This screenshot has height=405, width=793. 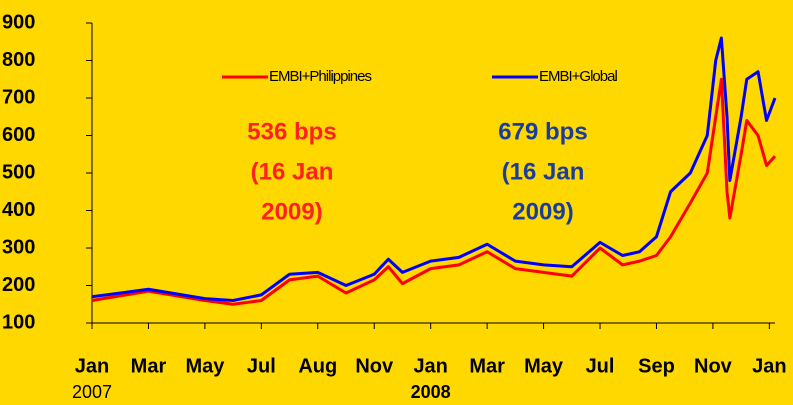 What do you see at coordinates (578, 76) in the screenshot?
I see `legend-label: EMBI+Global` at bounding box center [578, 76].